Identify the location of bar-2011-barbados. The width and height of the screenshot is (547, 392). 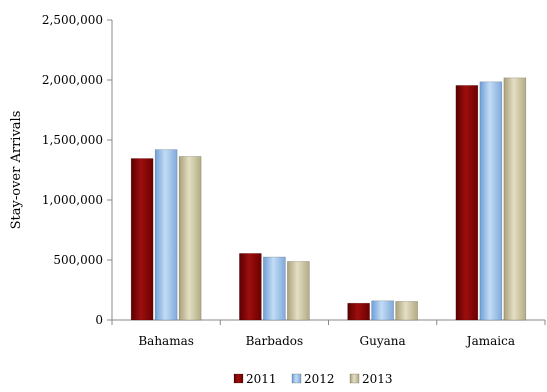
(250, 287).